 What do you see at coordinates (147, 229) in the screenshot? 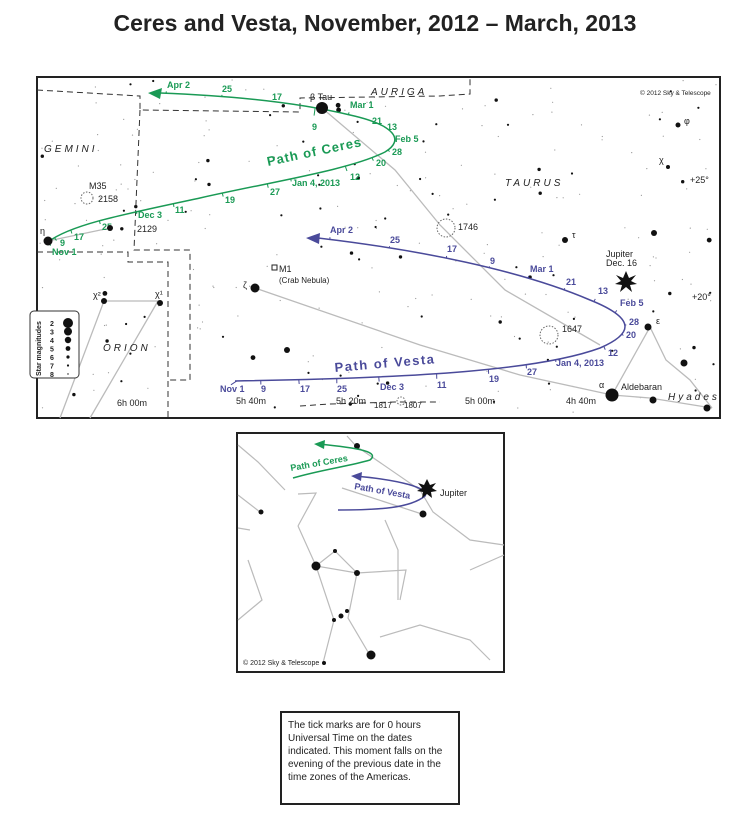
I see `label-ngc2129: 2129` at bounding box center [147, 229].